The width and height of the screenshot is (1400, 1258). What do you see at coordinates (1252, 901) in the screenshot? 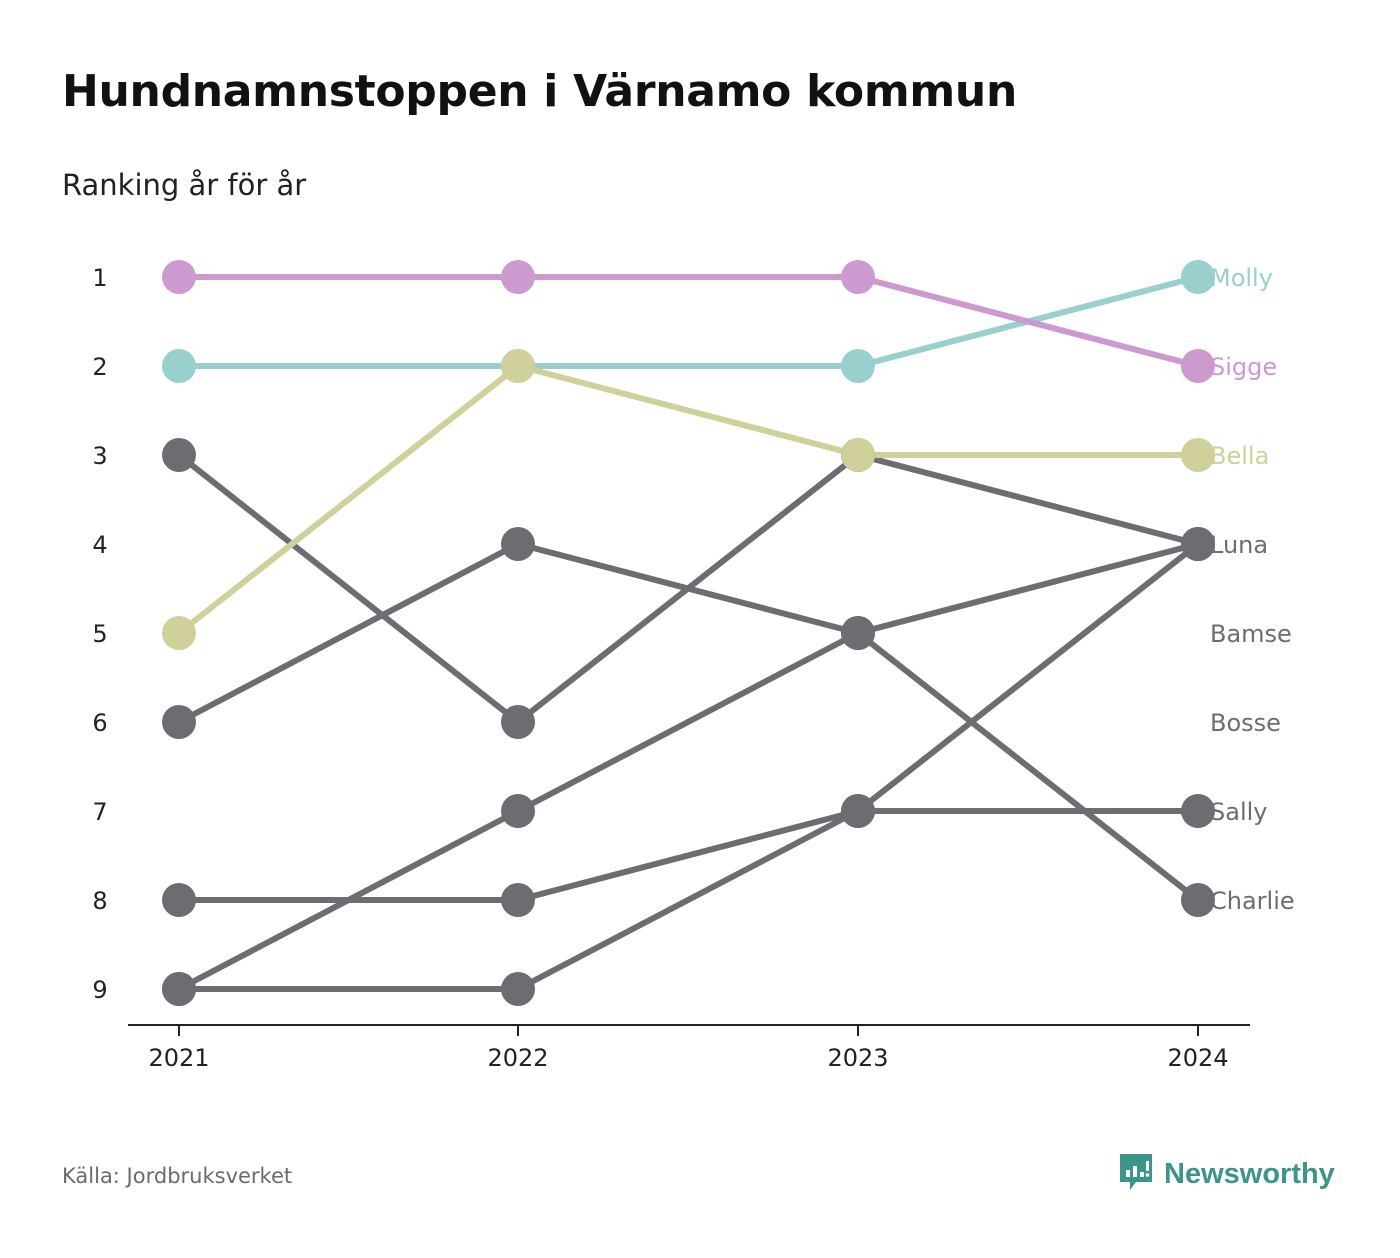
I see `end-label-charlie: Charlie` at bounding box center [1252, 901].